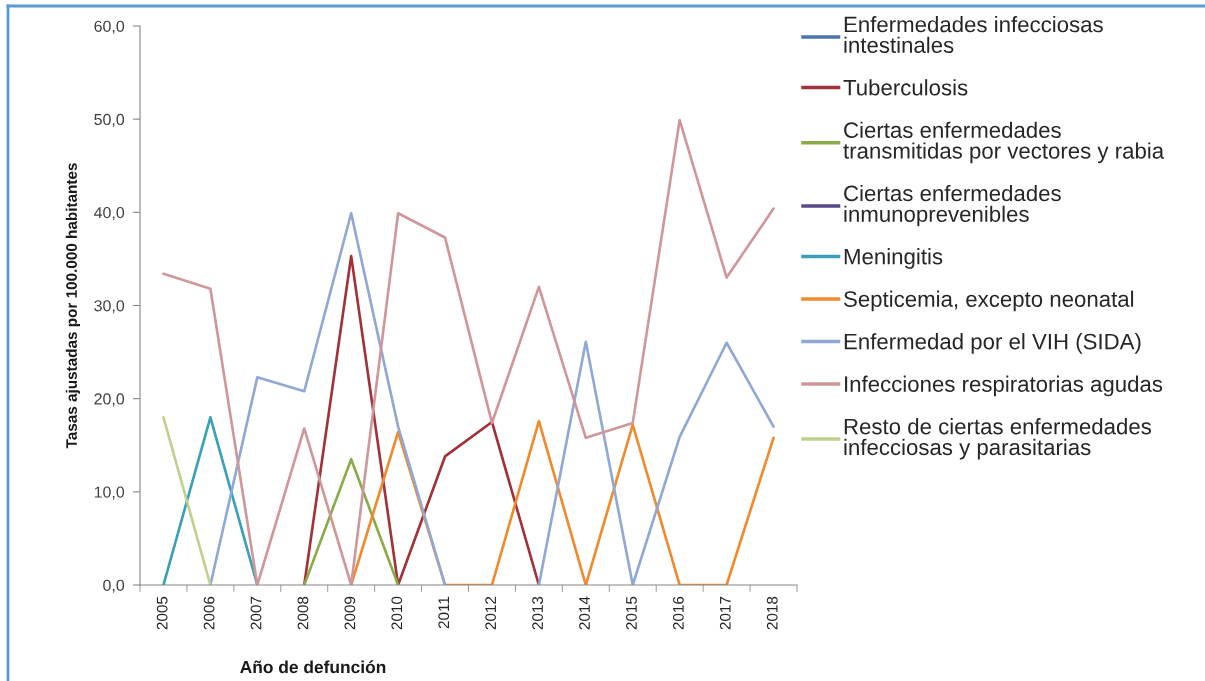  I want to click on legend-label: Ciertas enfermedades transmitidas por vectores y rabia, so click(1004, 142).